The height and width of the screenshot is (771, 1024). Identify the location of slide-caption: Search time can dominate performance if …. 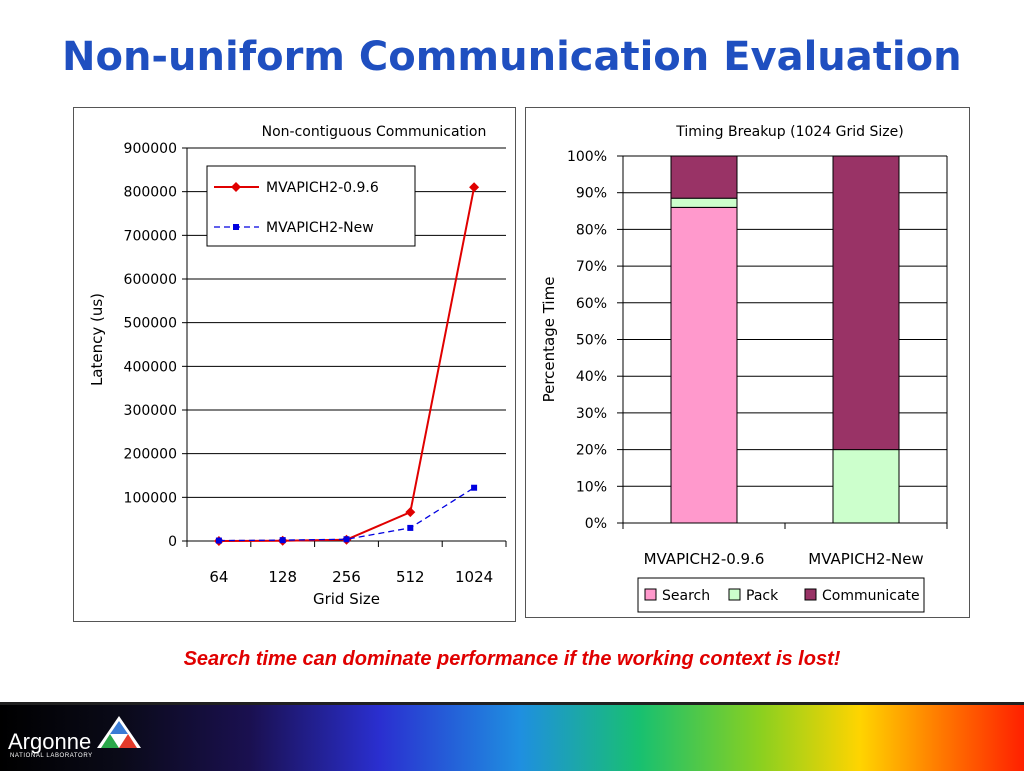
(512, 659).